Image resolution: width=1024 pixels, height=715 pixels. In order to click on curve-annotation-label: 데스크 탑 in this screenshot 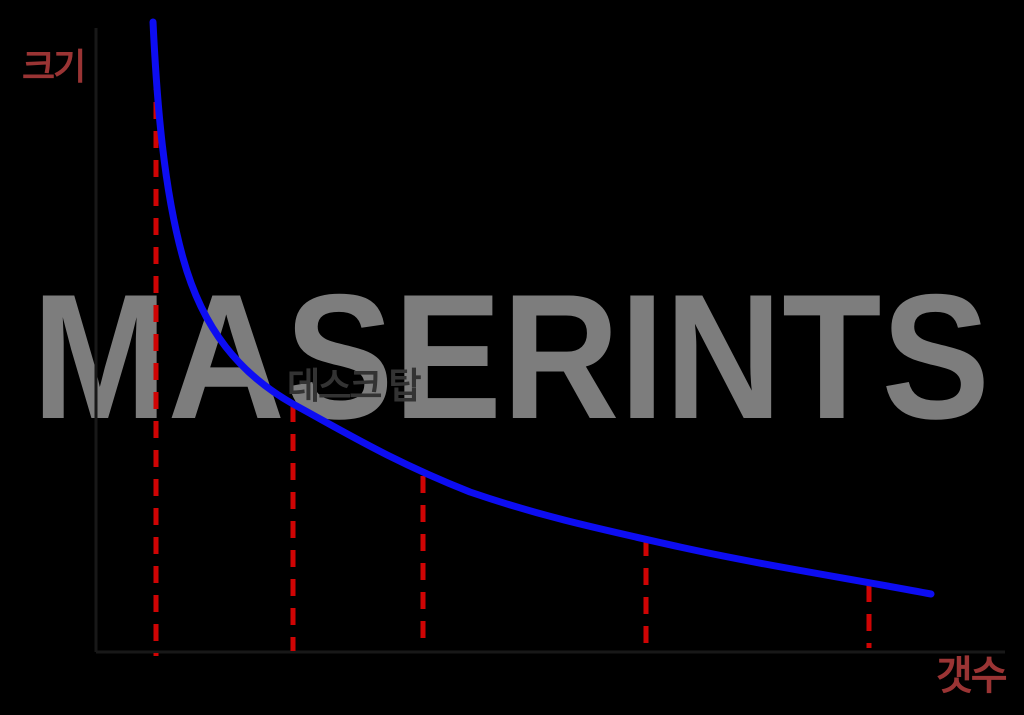, I will do `click(354, 385)`.